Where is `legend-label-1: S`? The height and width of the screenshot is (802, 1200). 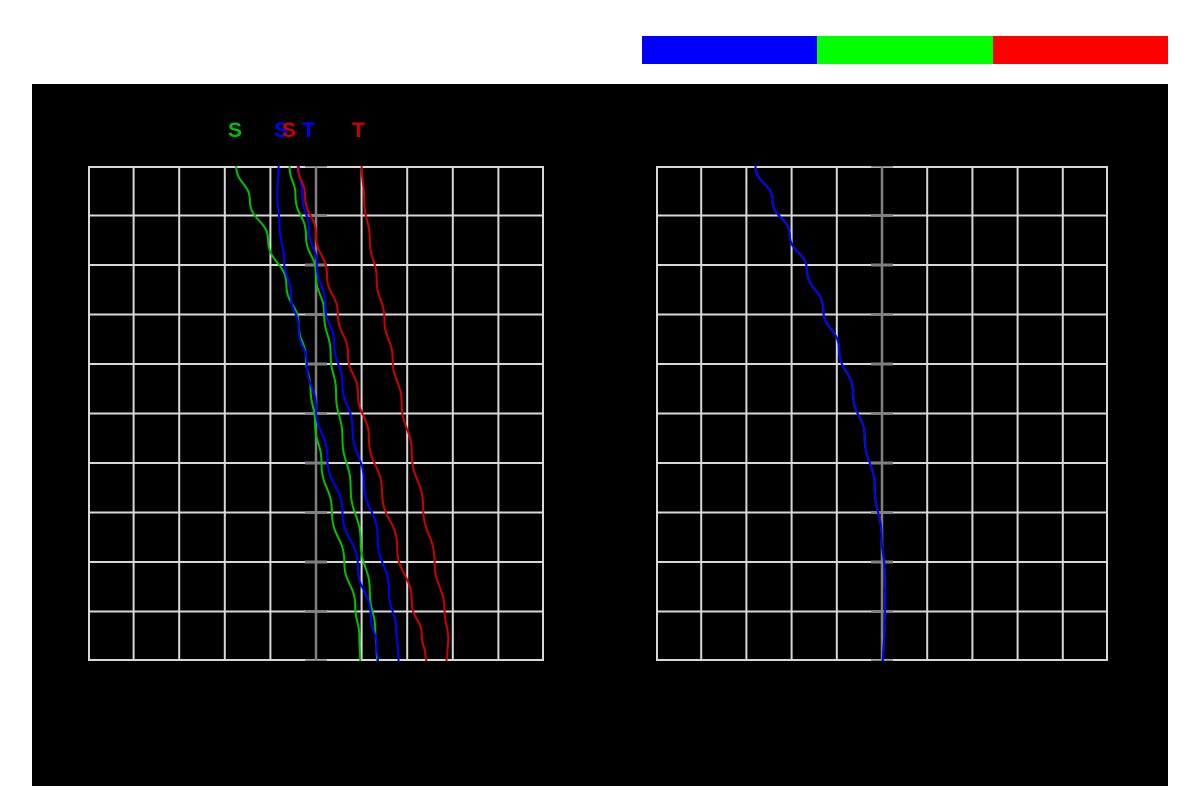 legend-label-1: S is located at coordinates (281, 130).